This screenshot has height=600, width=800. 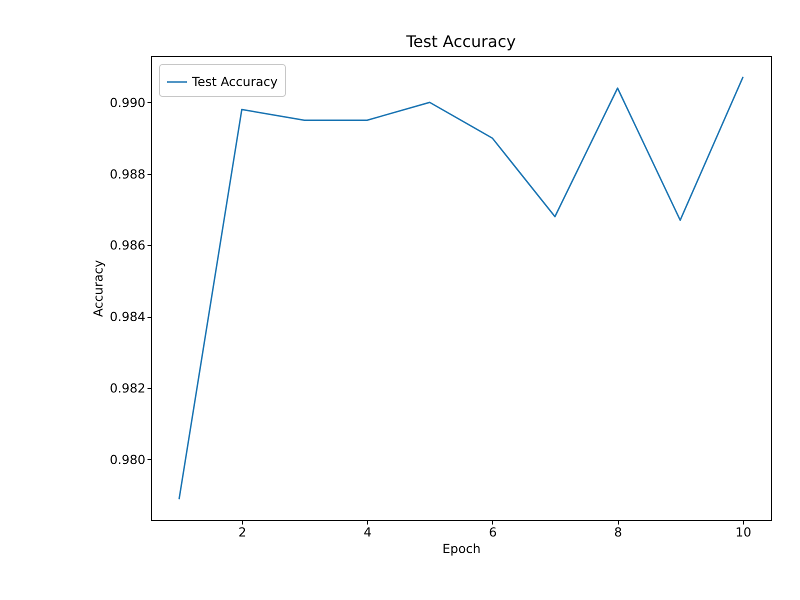 What do you see at coordinates (743, 532) in the screenshot?
I see `x-tick-label: 10` at bounding box center [743, 532].